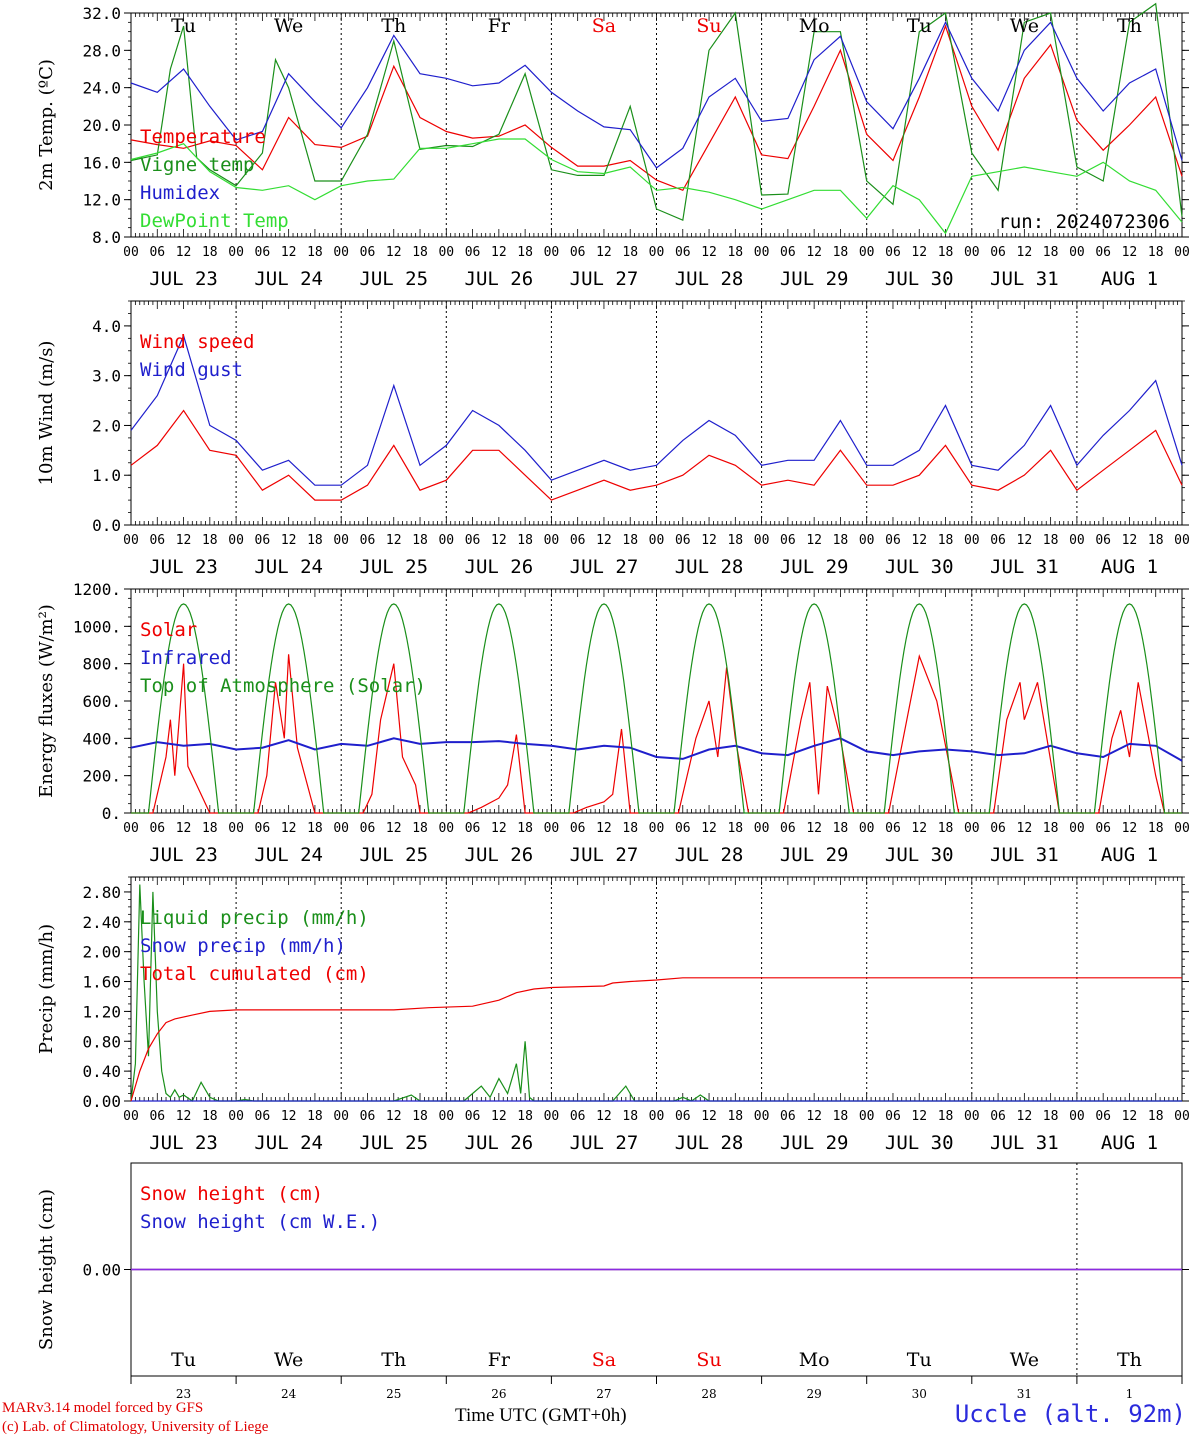 This screenshot has width=1194, height=1440. Describe the element at coordinates (260, 1222) in the screenshot. I see `legend-entry: Snow height (cm W.E.)` at that location.